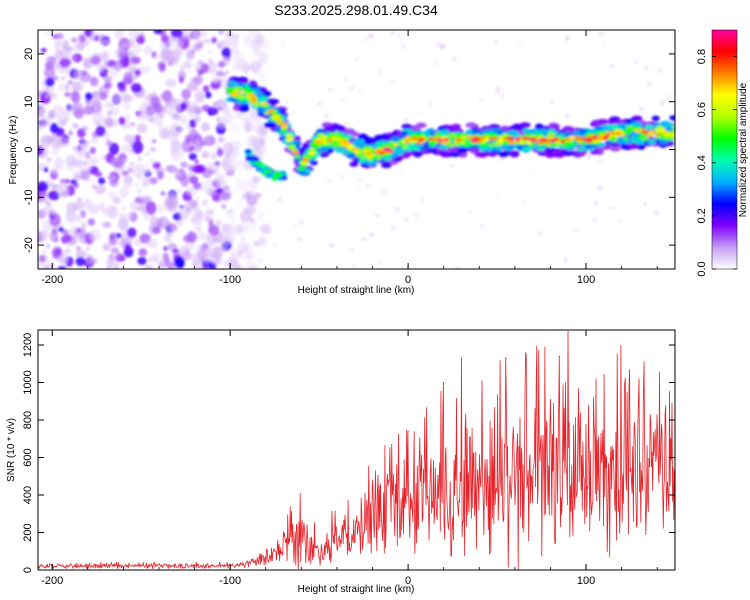 The image size is (750, 600). Describe the element at coordinates (743, 149) in the screenshot. I see `colorbar-title: Normalized spectral amplitude` at that location.